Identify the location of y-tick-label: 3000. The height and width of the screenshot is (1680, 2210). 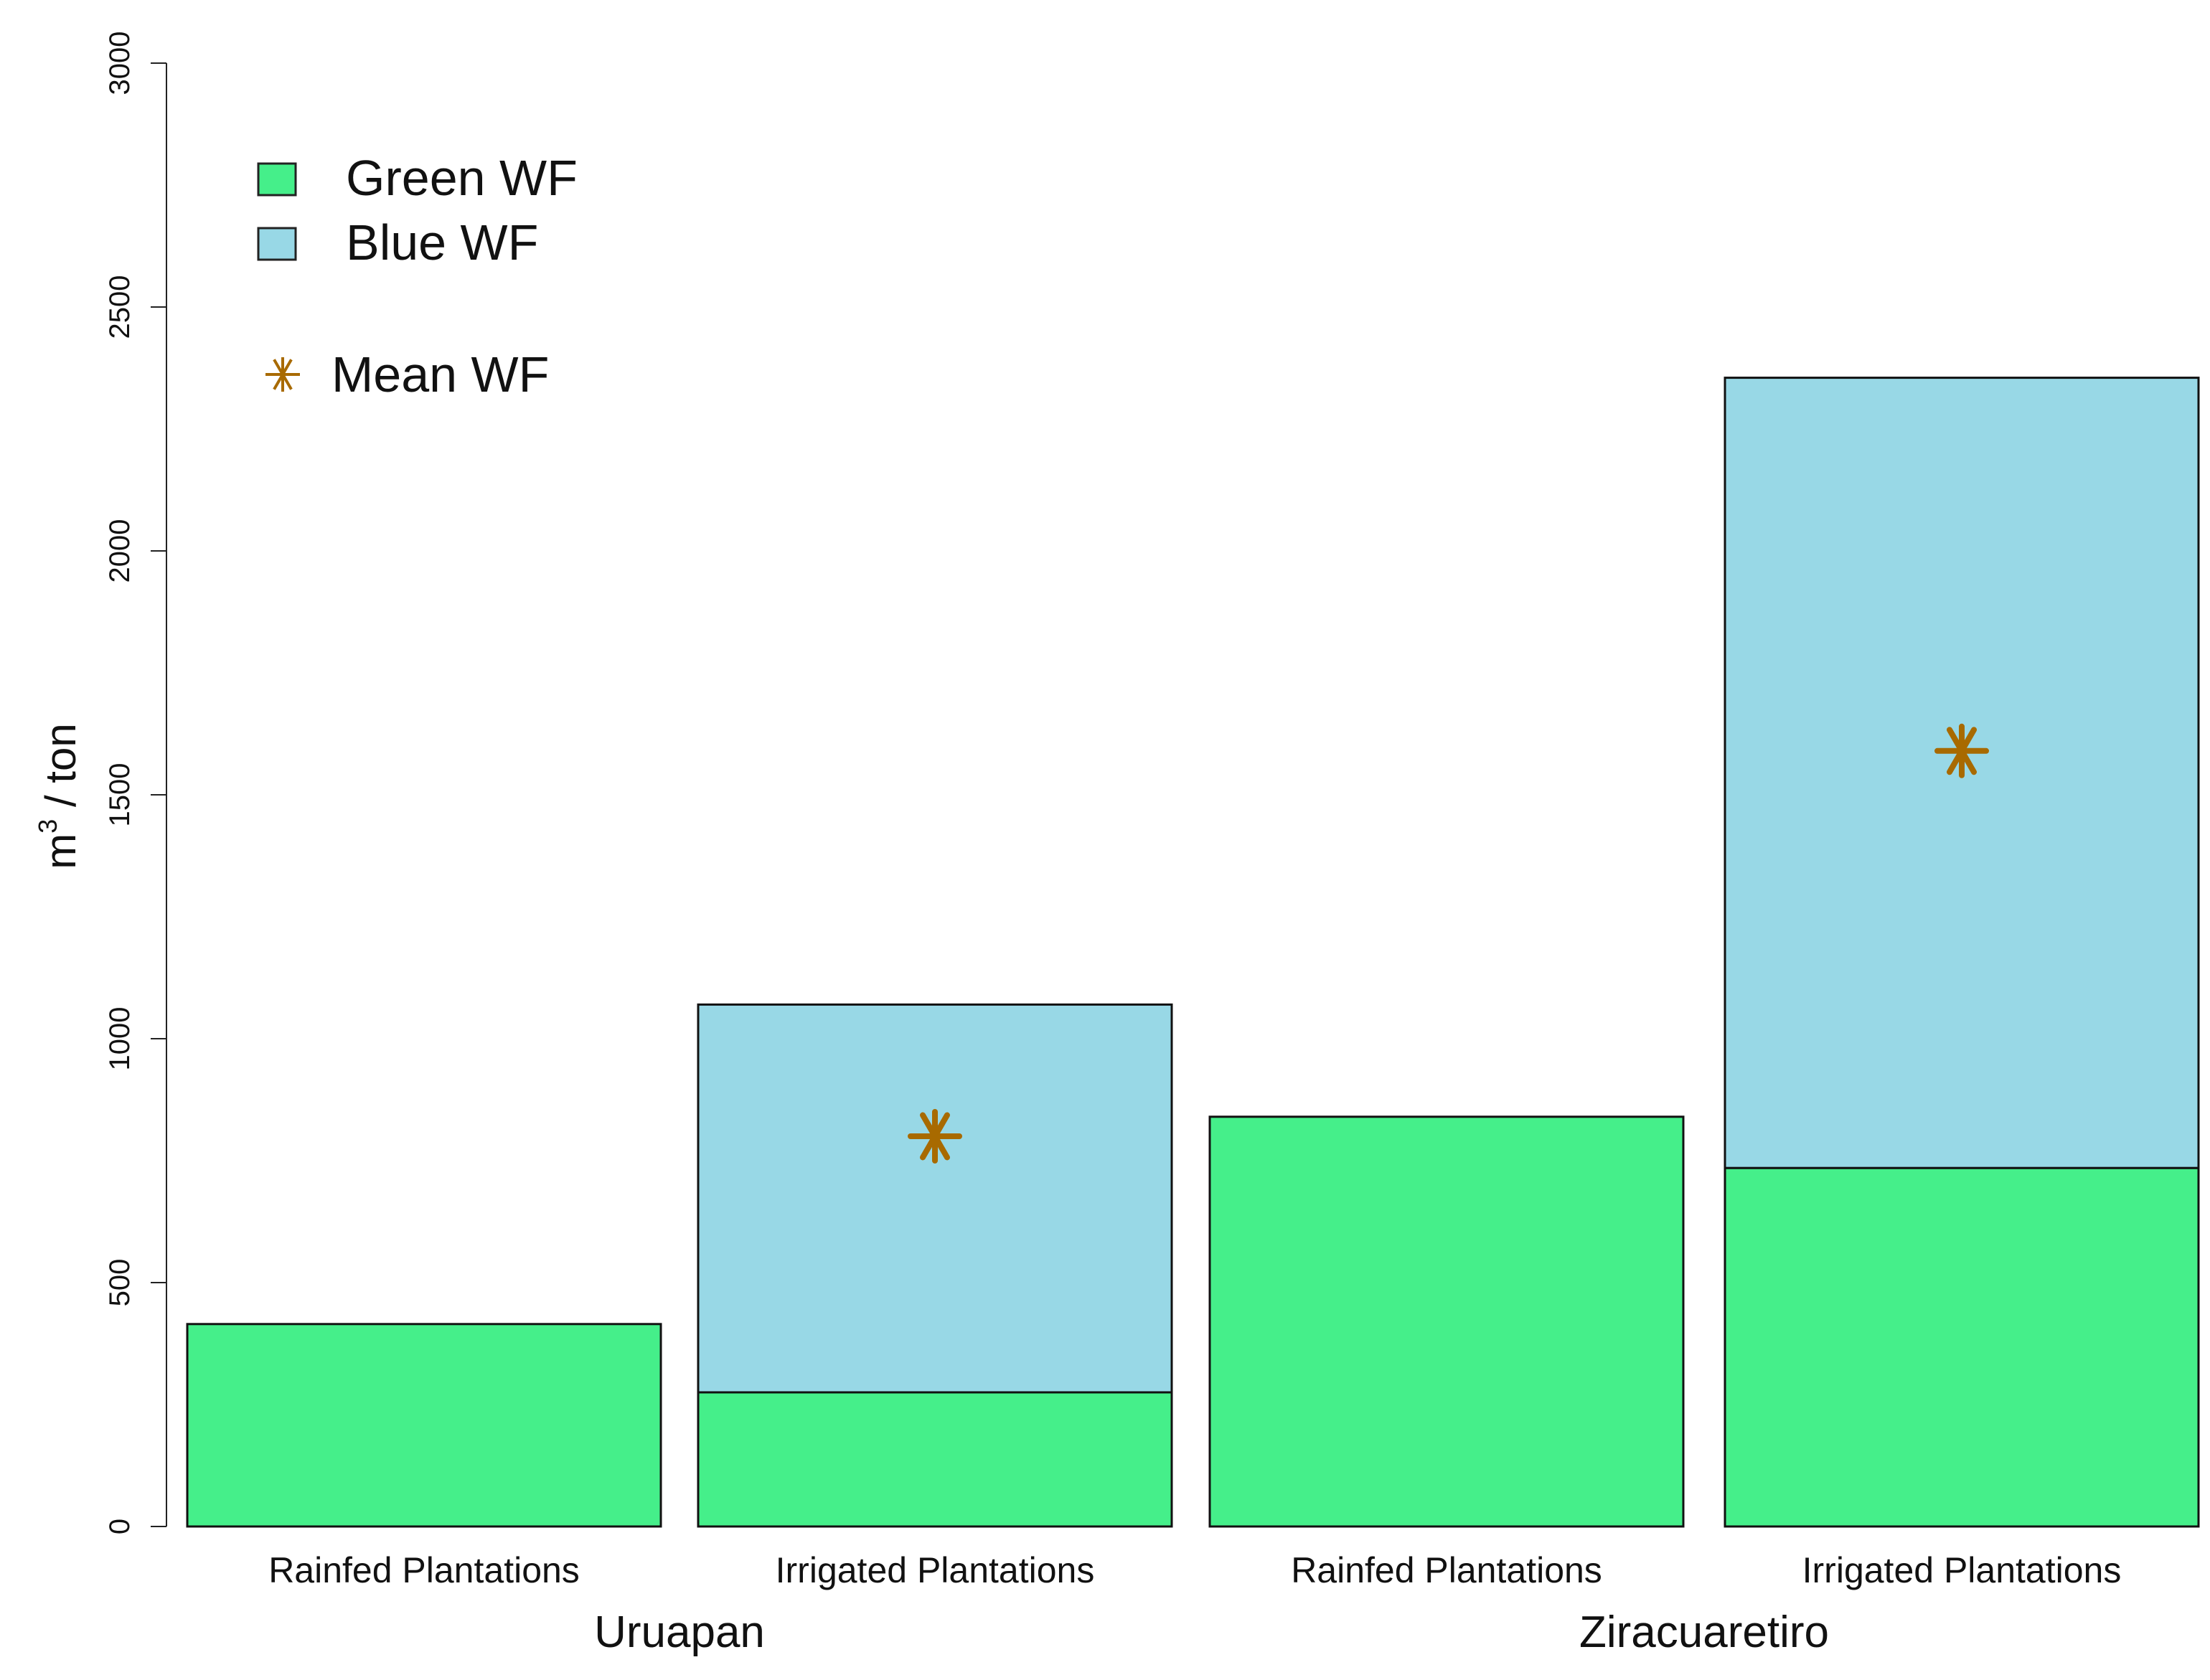
(120, 63).